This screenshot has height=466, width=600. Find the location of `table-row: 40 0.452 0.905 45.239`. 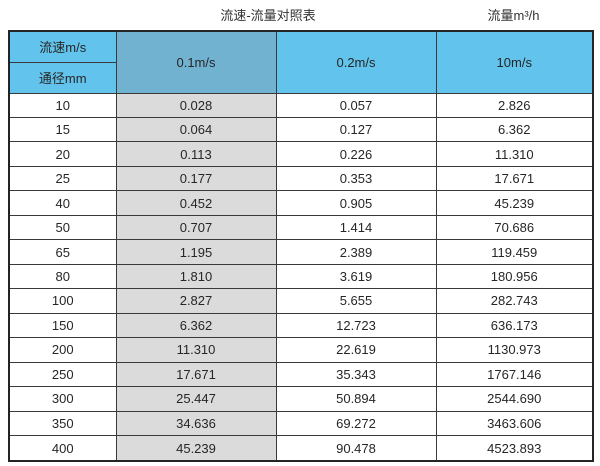

table-row: 40 0.452 0.905 45.239 is located at coordinates (301, 203).